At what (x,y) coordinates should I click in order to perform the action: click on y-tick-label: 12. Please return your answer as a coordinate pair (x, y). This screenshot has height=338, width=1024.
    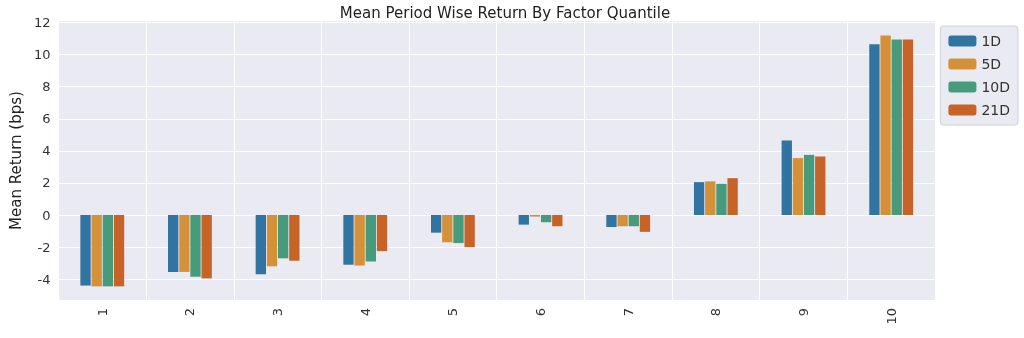
    Looking at the image, I should click on (42, 23).